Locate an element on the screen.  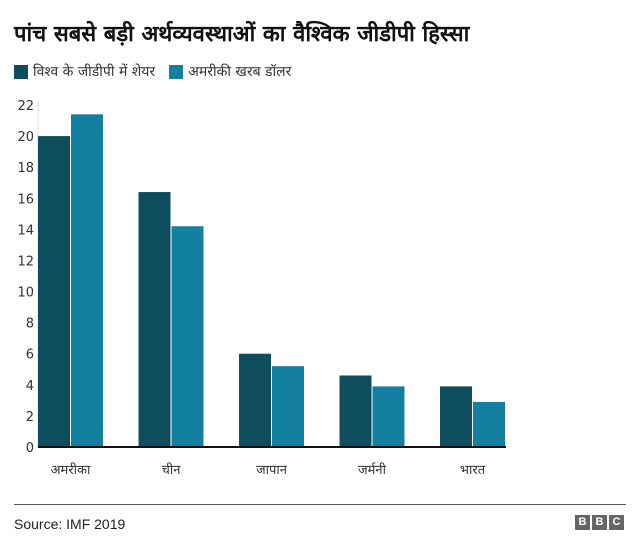
x-tick-label: अमरीका is located at coordinates (71, 470).